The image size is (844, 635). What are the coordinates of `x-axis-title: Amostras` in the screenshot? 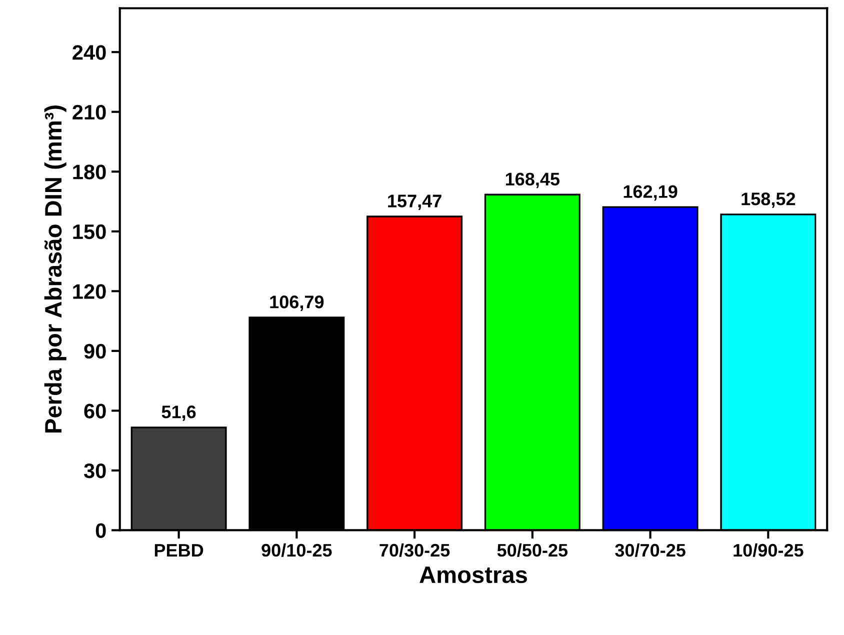 It's located at (473, 575).